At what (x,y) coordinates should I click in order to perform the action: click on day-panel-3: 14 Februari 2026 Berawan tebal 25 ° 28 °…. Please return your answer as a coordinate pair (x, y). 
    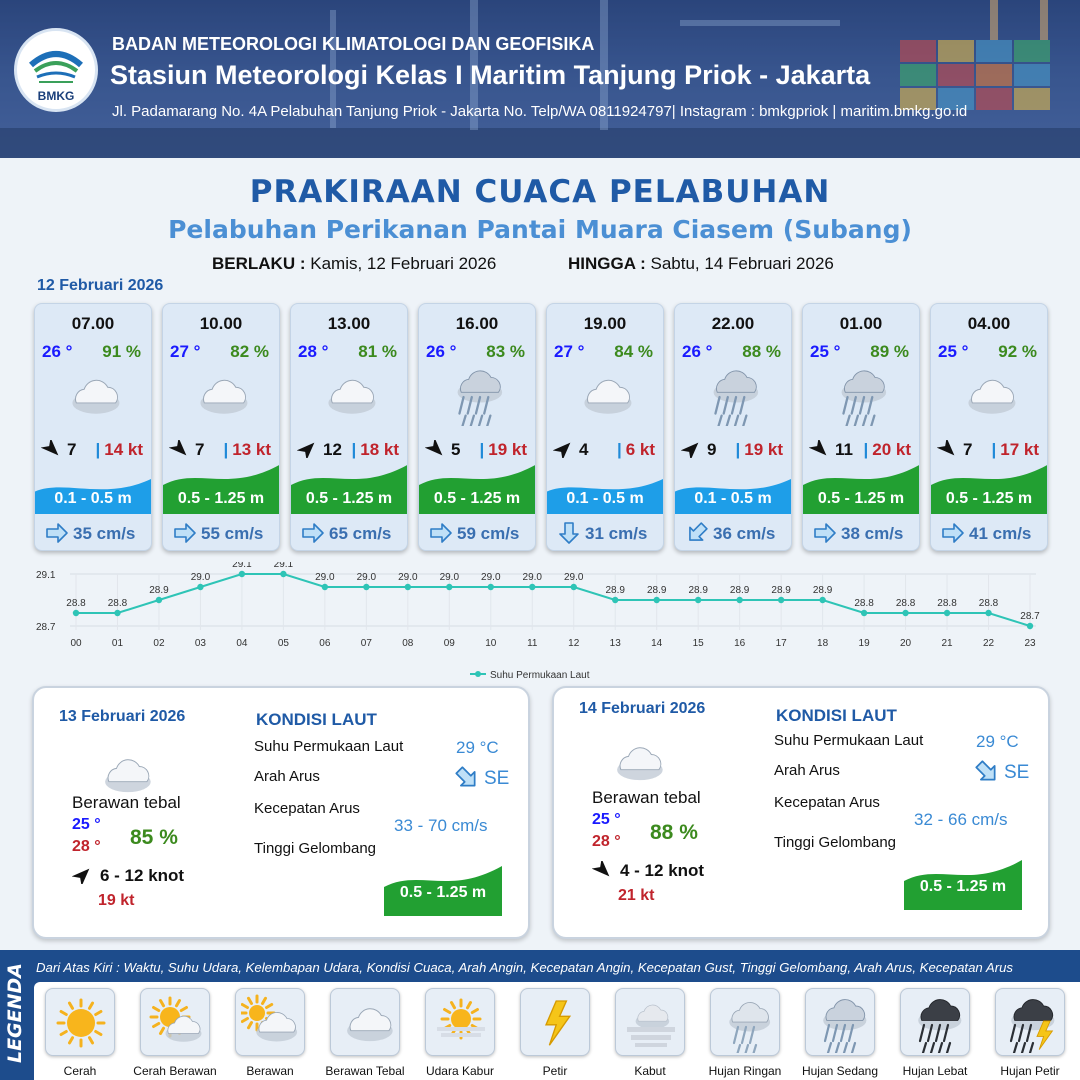
    Looking at the image, I should click on (801, 812).